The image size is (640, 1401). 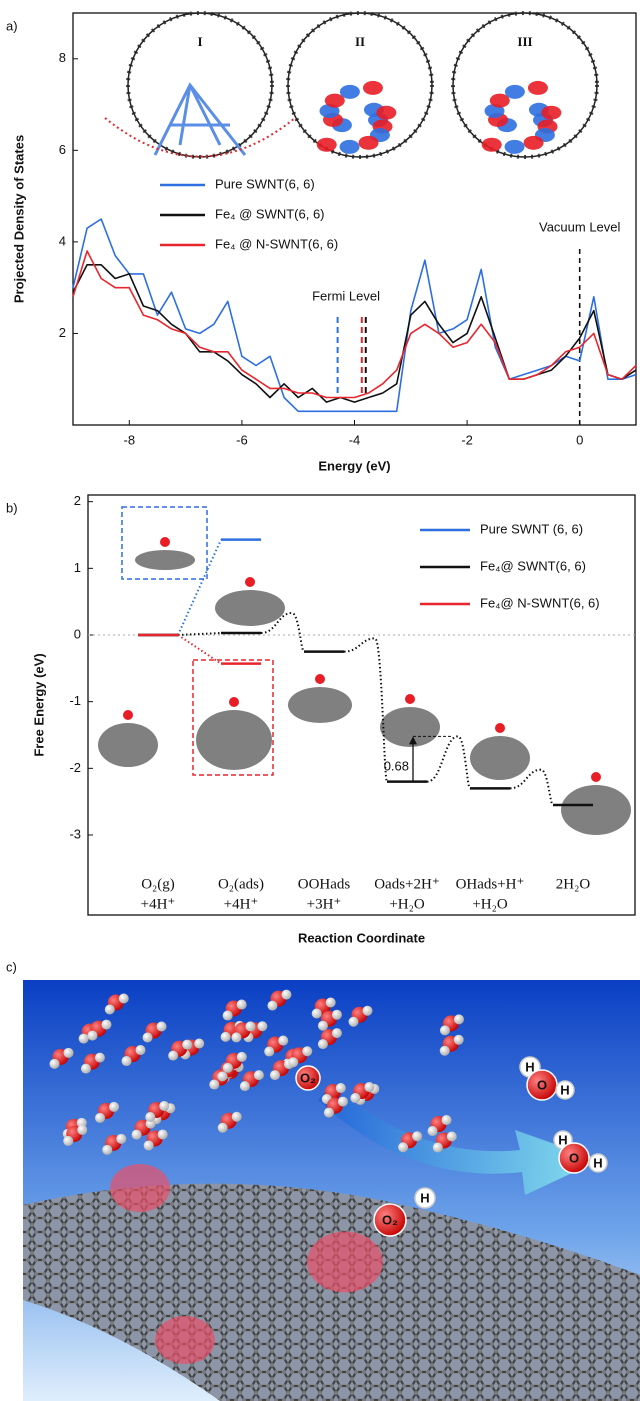 I want to click on y-tick-label: -1, so click(x=75, y=700).